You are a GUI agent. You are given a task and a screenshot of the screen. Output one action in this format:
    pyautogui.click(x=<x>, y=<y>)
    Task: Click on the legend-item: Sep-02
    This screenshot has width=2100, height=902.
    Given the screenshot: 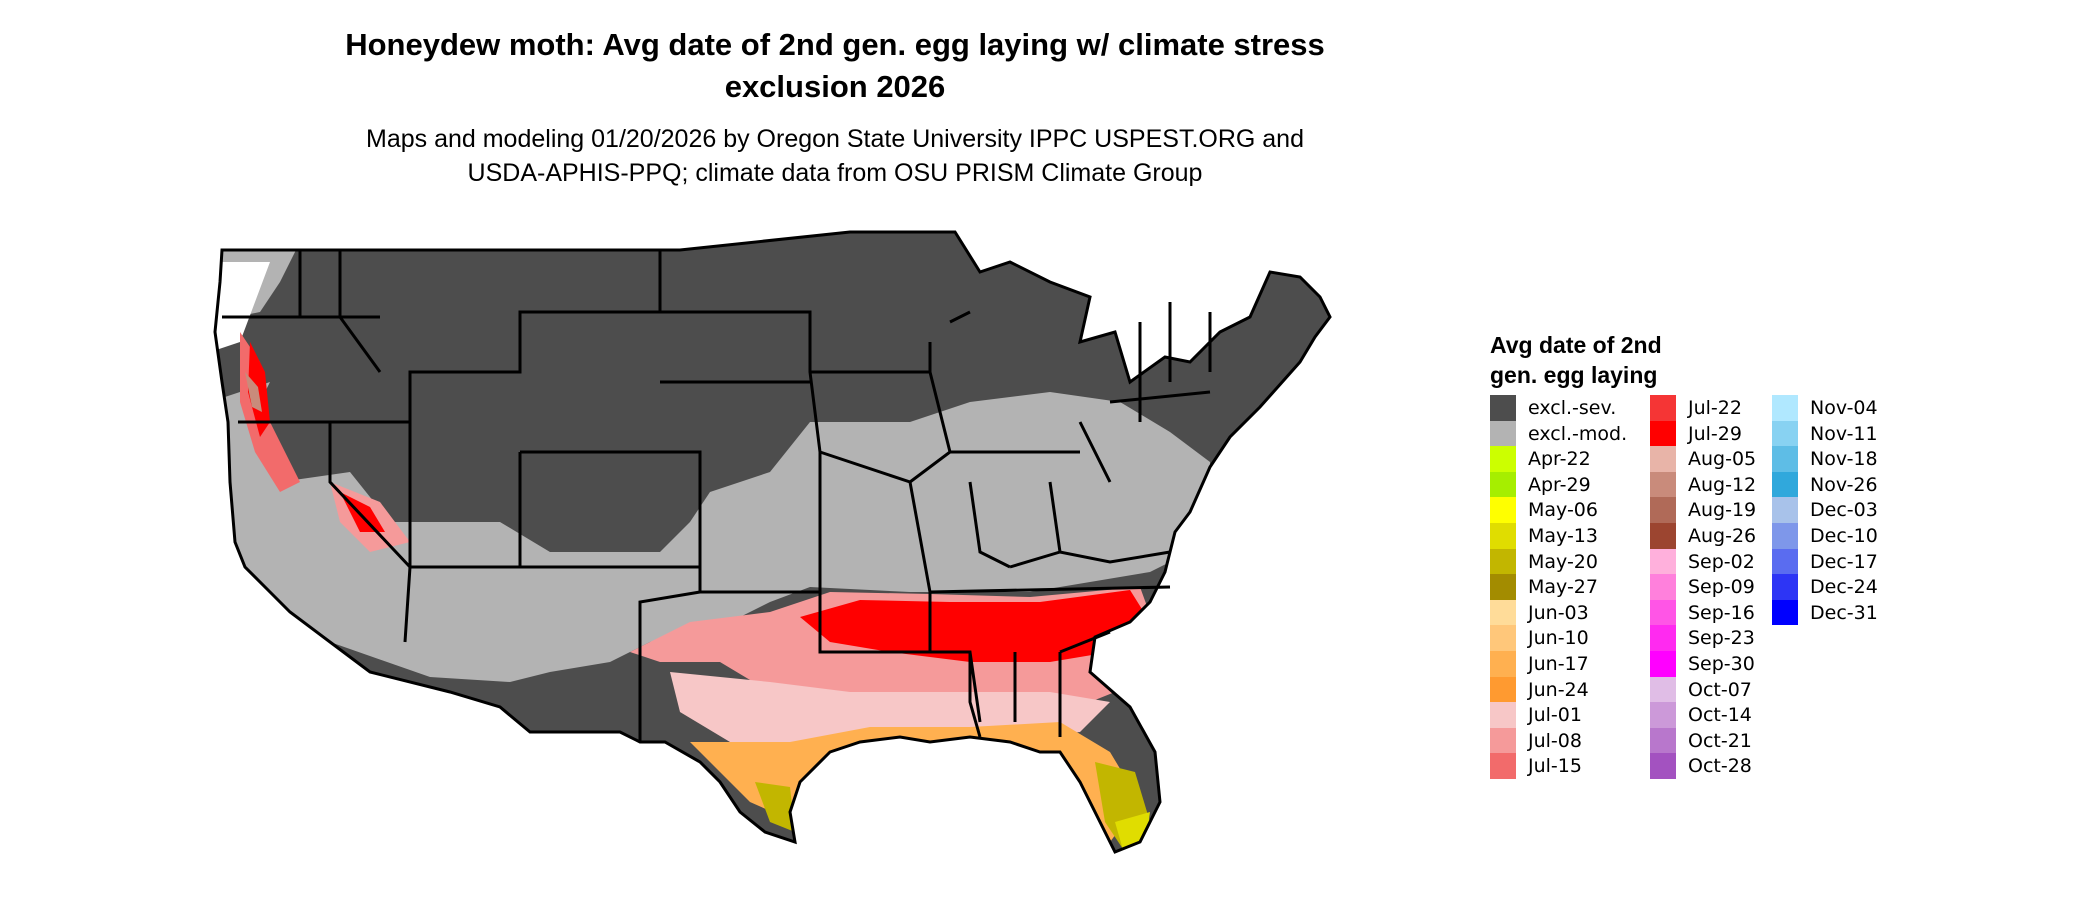 What is the action you would take?
    pyautogui.click(x=1790, y=561)
    